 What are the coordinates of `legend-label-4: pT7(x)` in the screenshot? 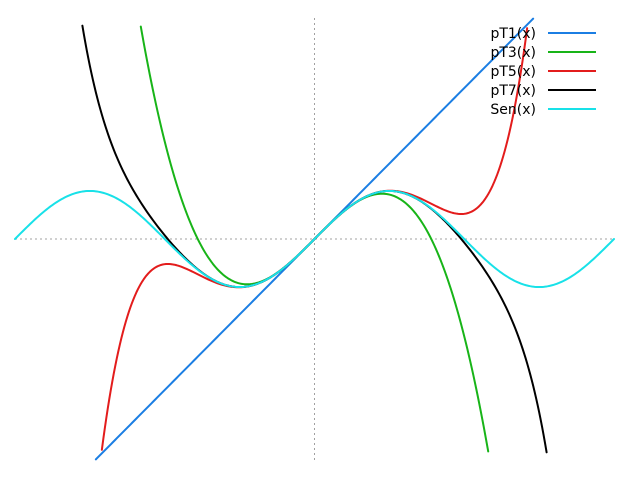 It's located at (513, 91).